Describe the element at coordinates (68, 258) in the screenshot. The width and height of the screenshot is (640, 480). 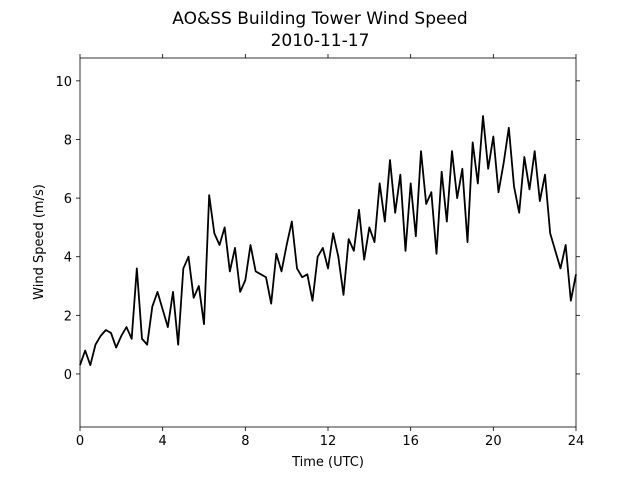
I see `y-tick-label: 4` at that location.